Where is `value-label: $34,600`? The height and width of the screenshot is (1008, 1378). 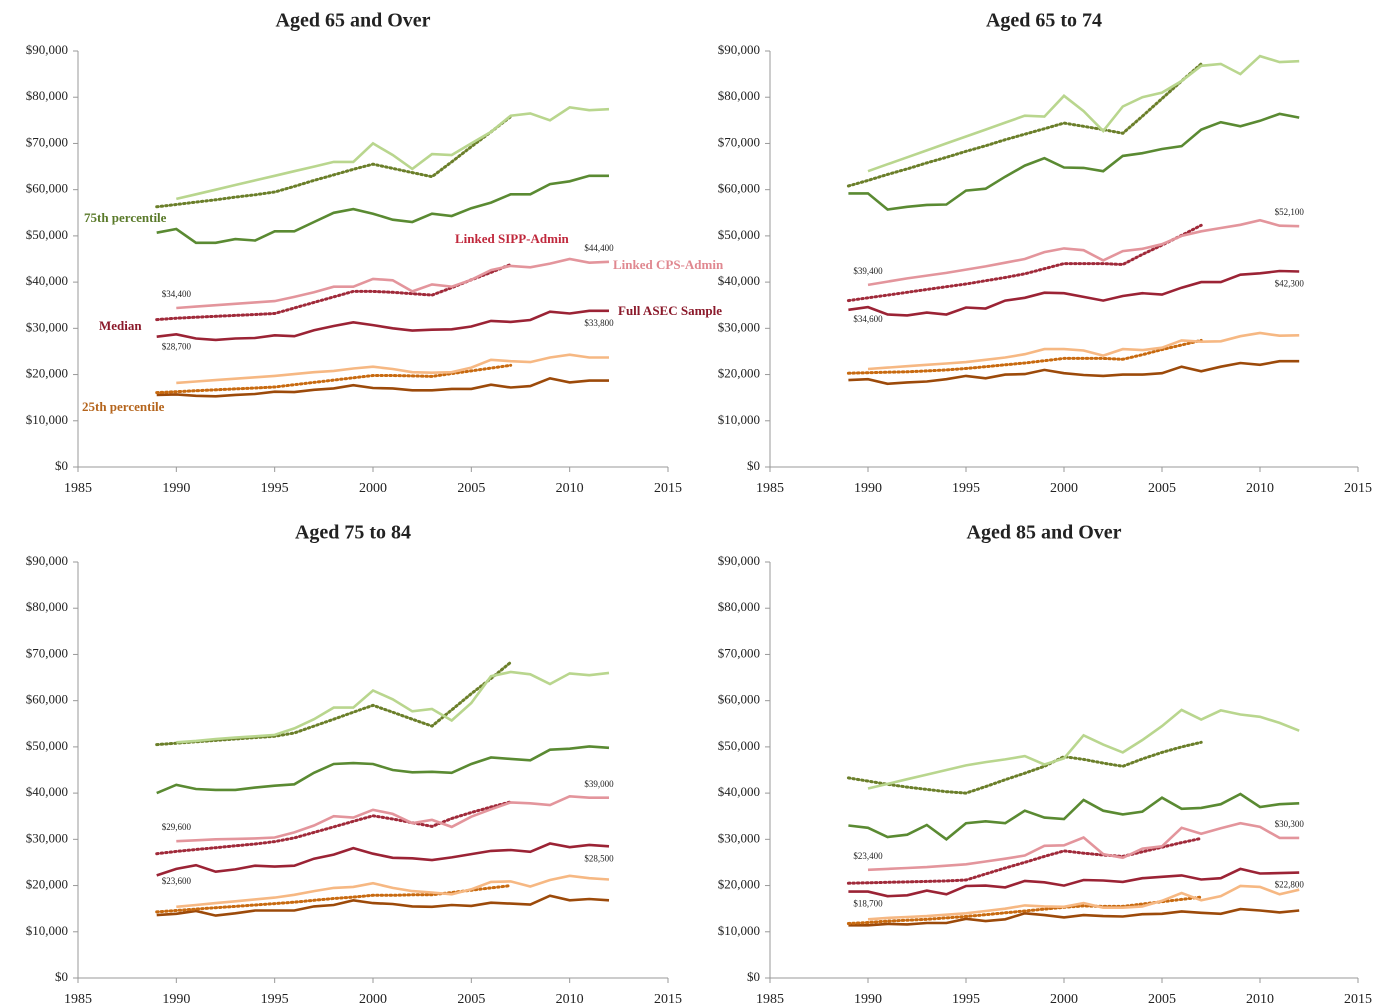 value-label: $34,600 is located at coordinates (868, 319).